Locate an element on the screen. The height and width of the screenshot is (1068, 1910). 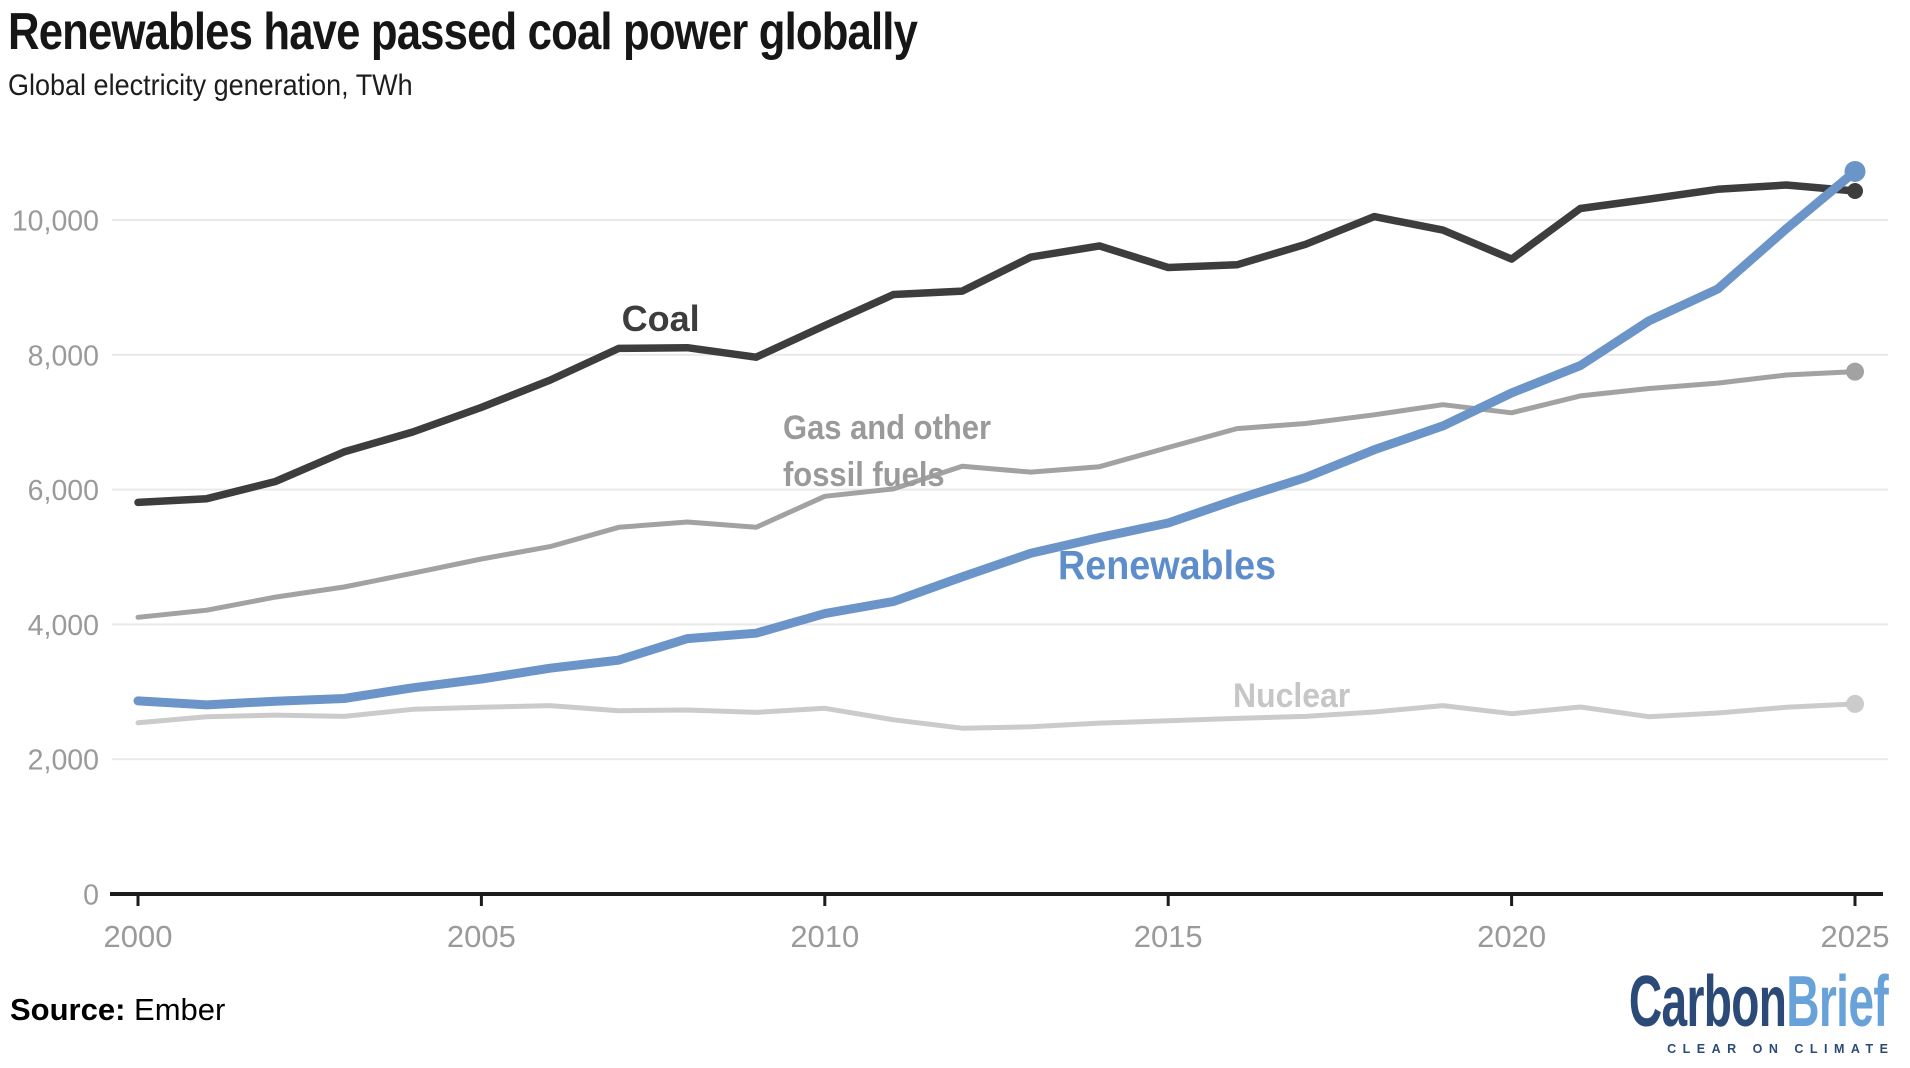
logo-wordmark: CarbonBrief is located at coordinates (1759, 1002).